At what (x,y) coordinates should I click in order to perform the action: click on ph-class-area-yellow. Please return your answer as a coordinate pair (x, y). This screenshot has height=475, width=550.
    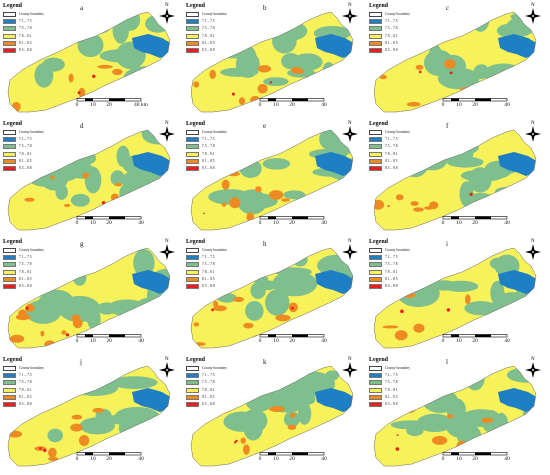
    Looking at the image, I should click on (89, 416).